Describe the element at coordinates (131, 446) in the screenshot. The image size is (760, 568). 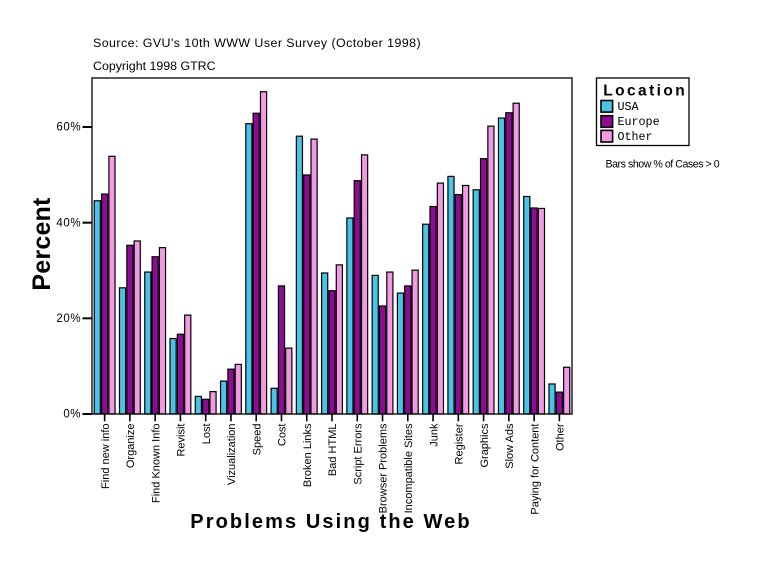
I see `svg-text: Organize` at that location.